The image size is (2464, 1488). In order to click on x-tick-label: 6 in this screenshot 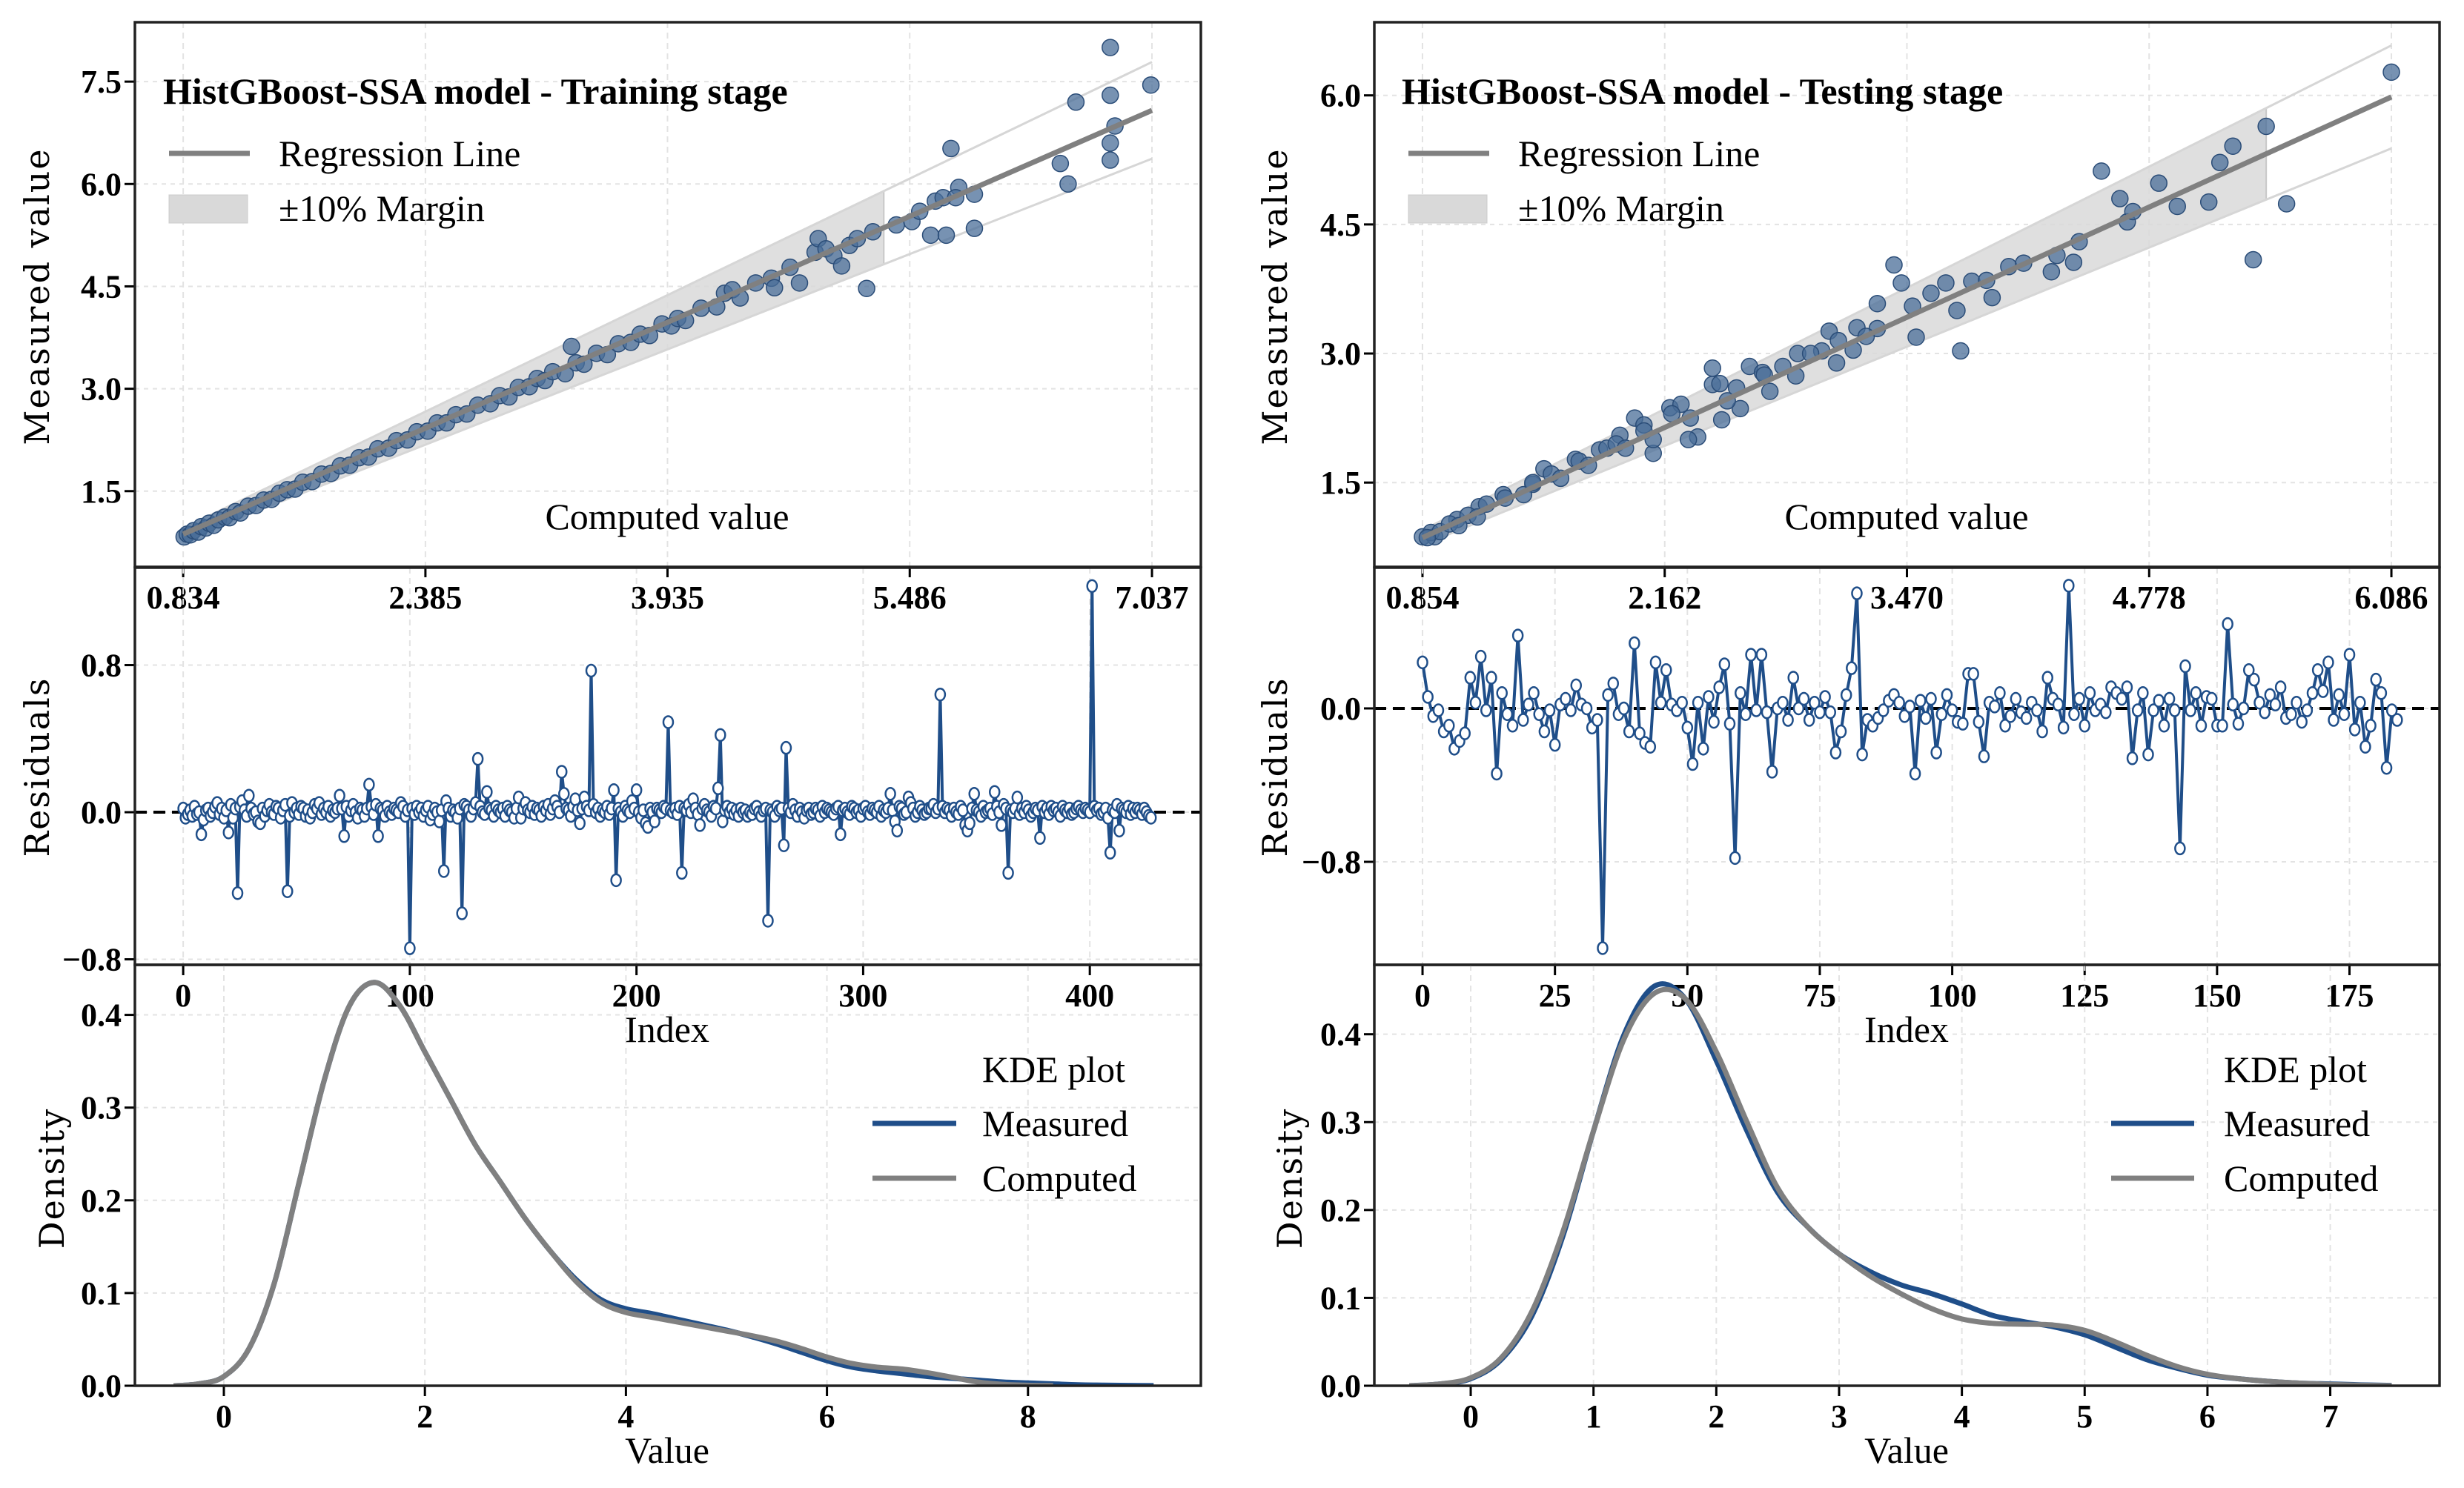, I will do `click(2207, 1416)`.